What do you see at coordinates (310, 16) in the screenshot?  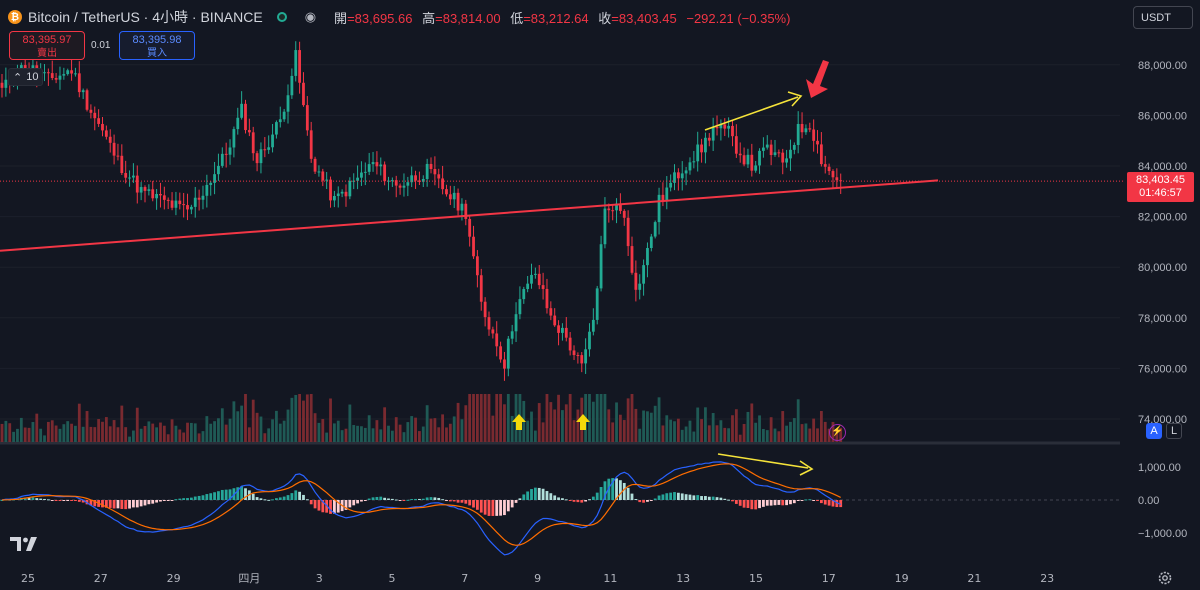 I see `eye-icon: ◉` at bounding box center [310, 16].